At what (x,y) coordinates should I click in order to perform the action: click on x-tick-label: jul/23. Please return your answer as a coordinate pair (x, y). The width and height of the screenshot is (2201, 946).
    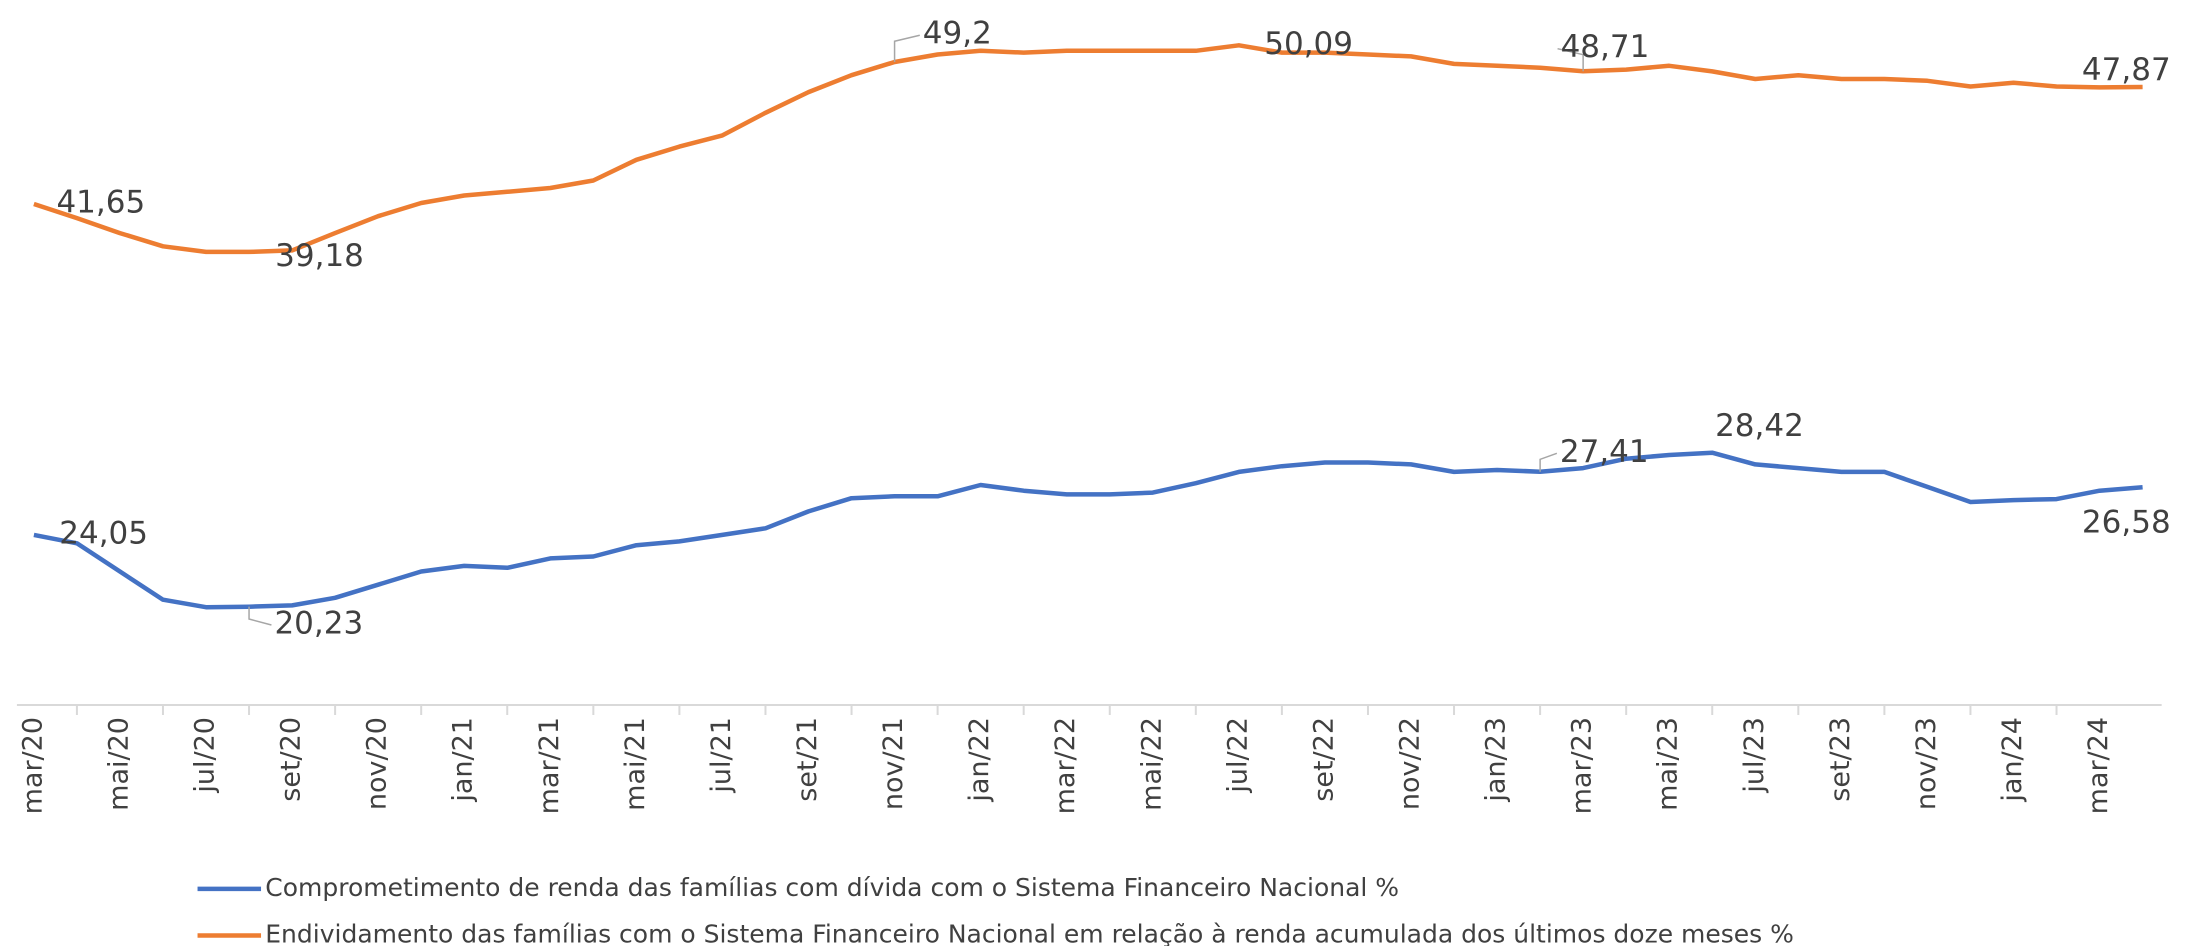
    Looking at the image, I should click on (1754, 755).